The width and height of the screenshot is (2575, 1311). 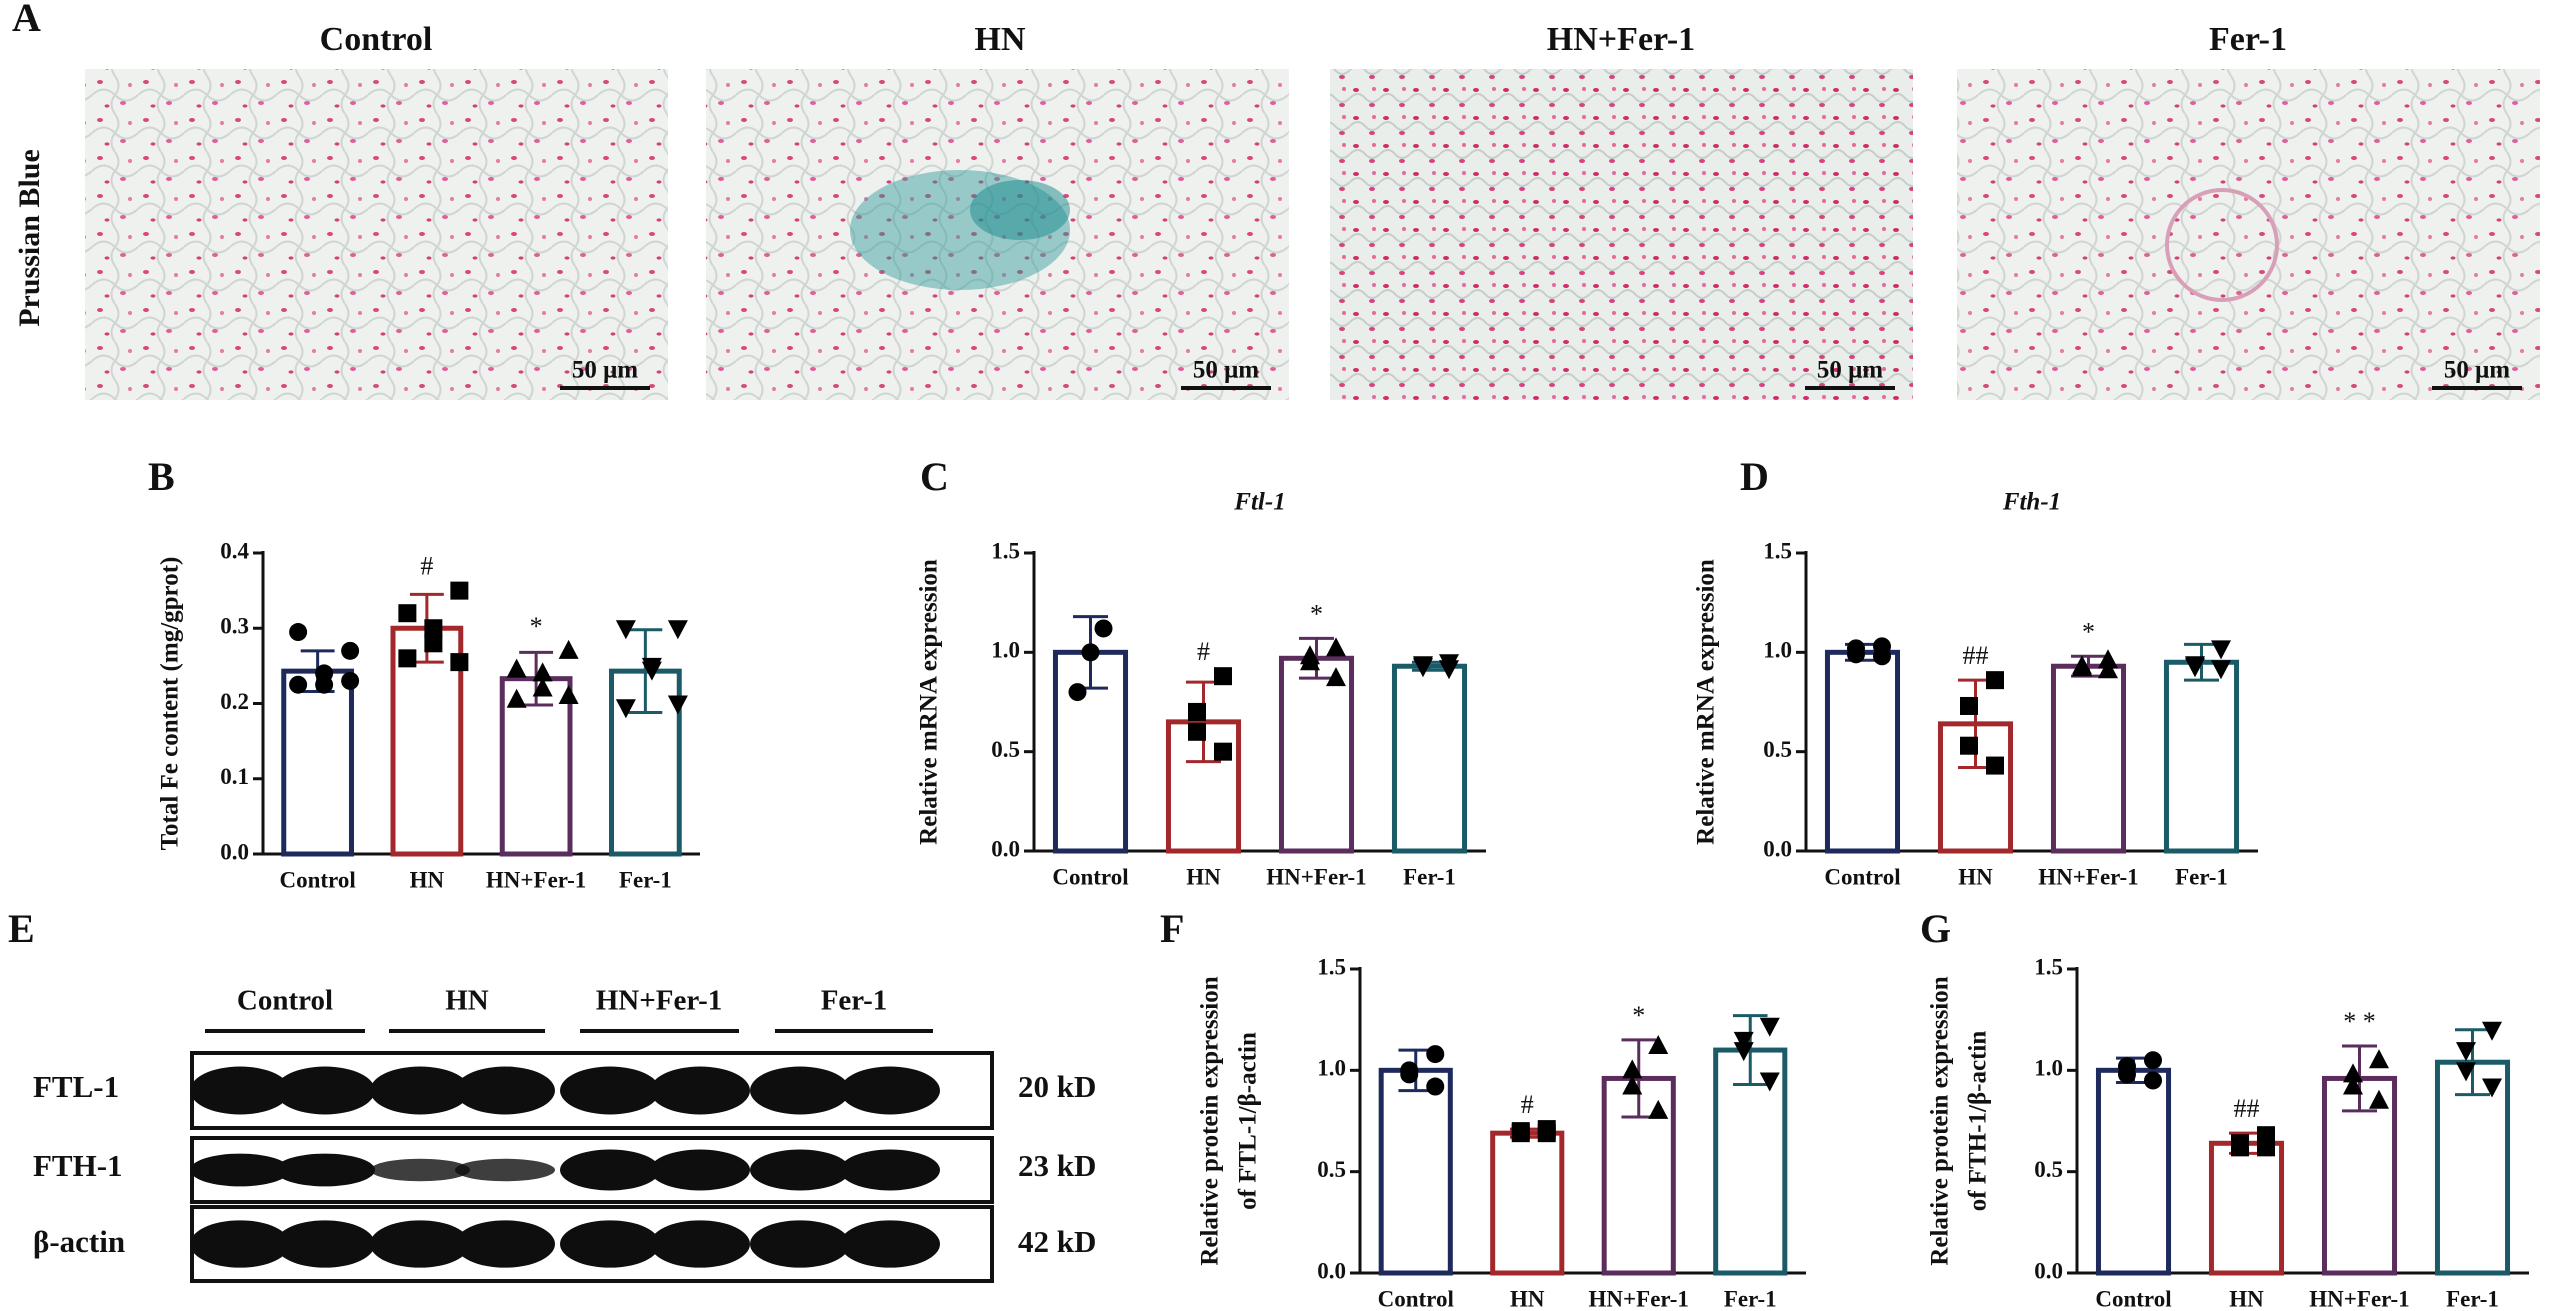 I want to click on protein-label: β-actin, so click(x=79, y=1241).